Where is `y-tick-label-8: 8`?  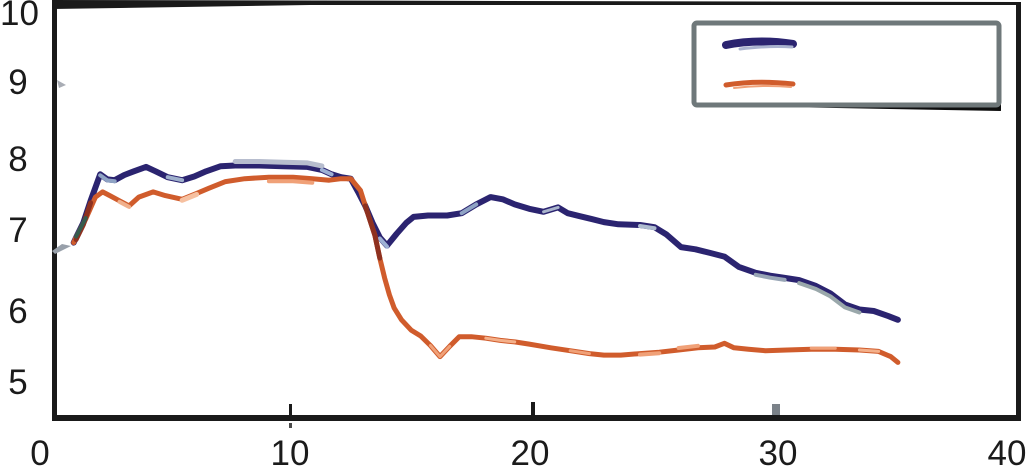
y-tick-label-8: 8 is located at coordinates (18, 159).